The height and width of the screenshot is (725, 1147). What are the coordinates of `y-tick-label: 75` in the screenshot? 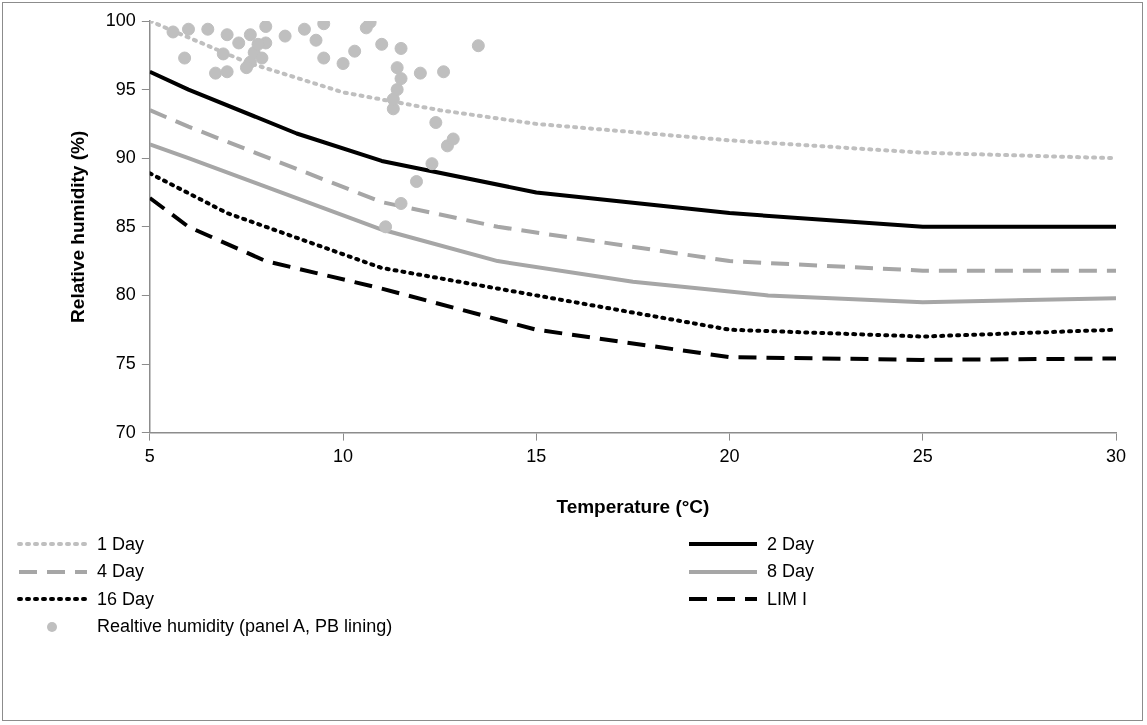 It's located at (125, 362).